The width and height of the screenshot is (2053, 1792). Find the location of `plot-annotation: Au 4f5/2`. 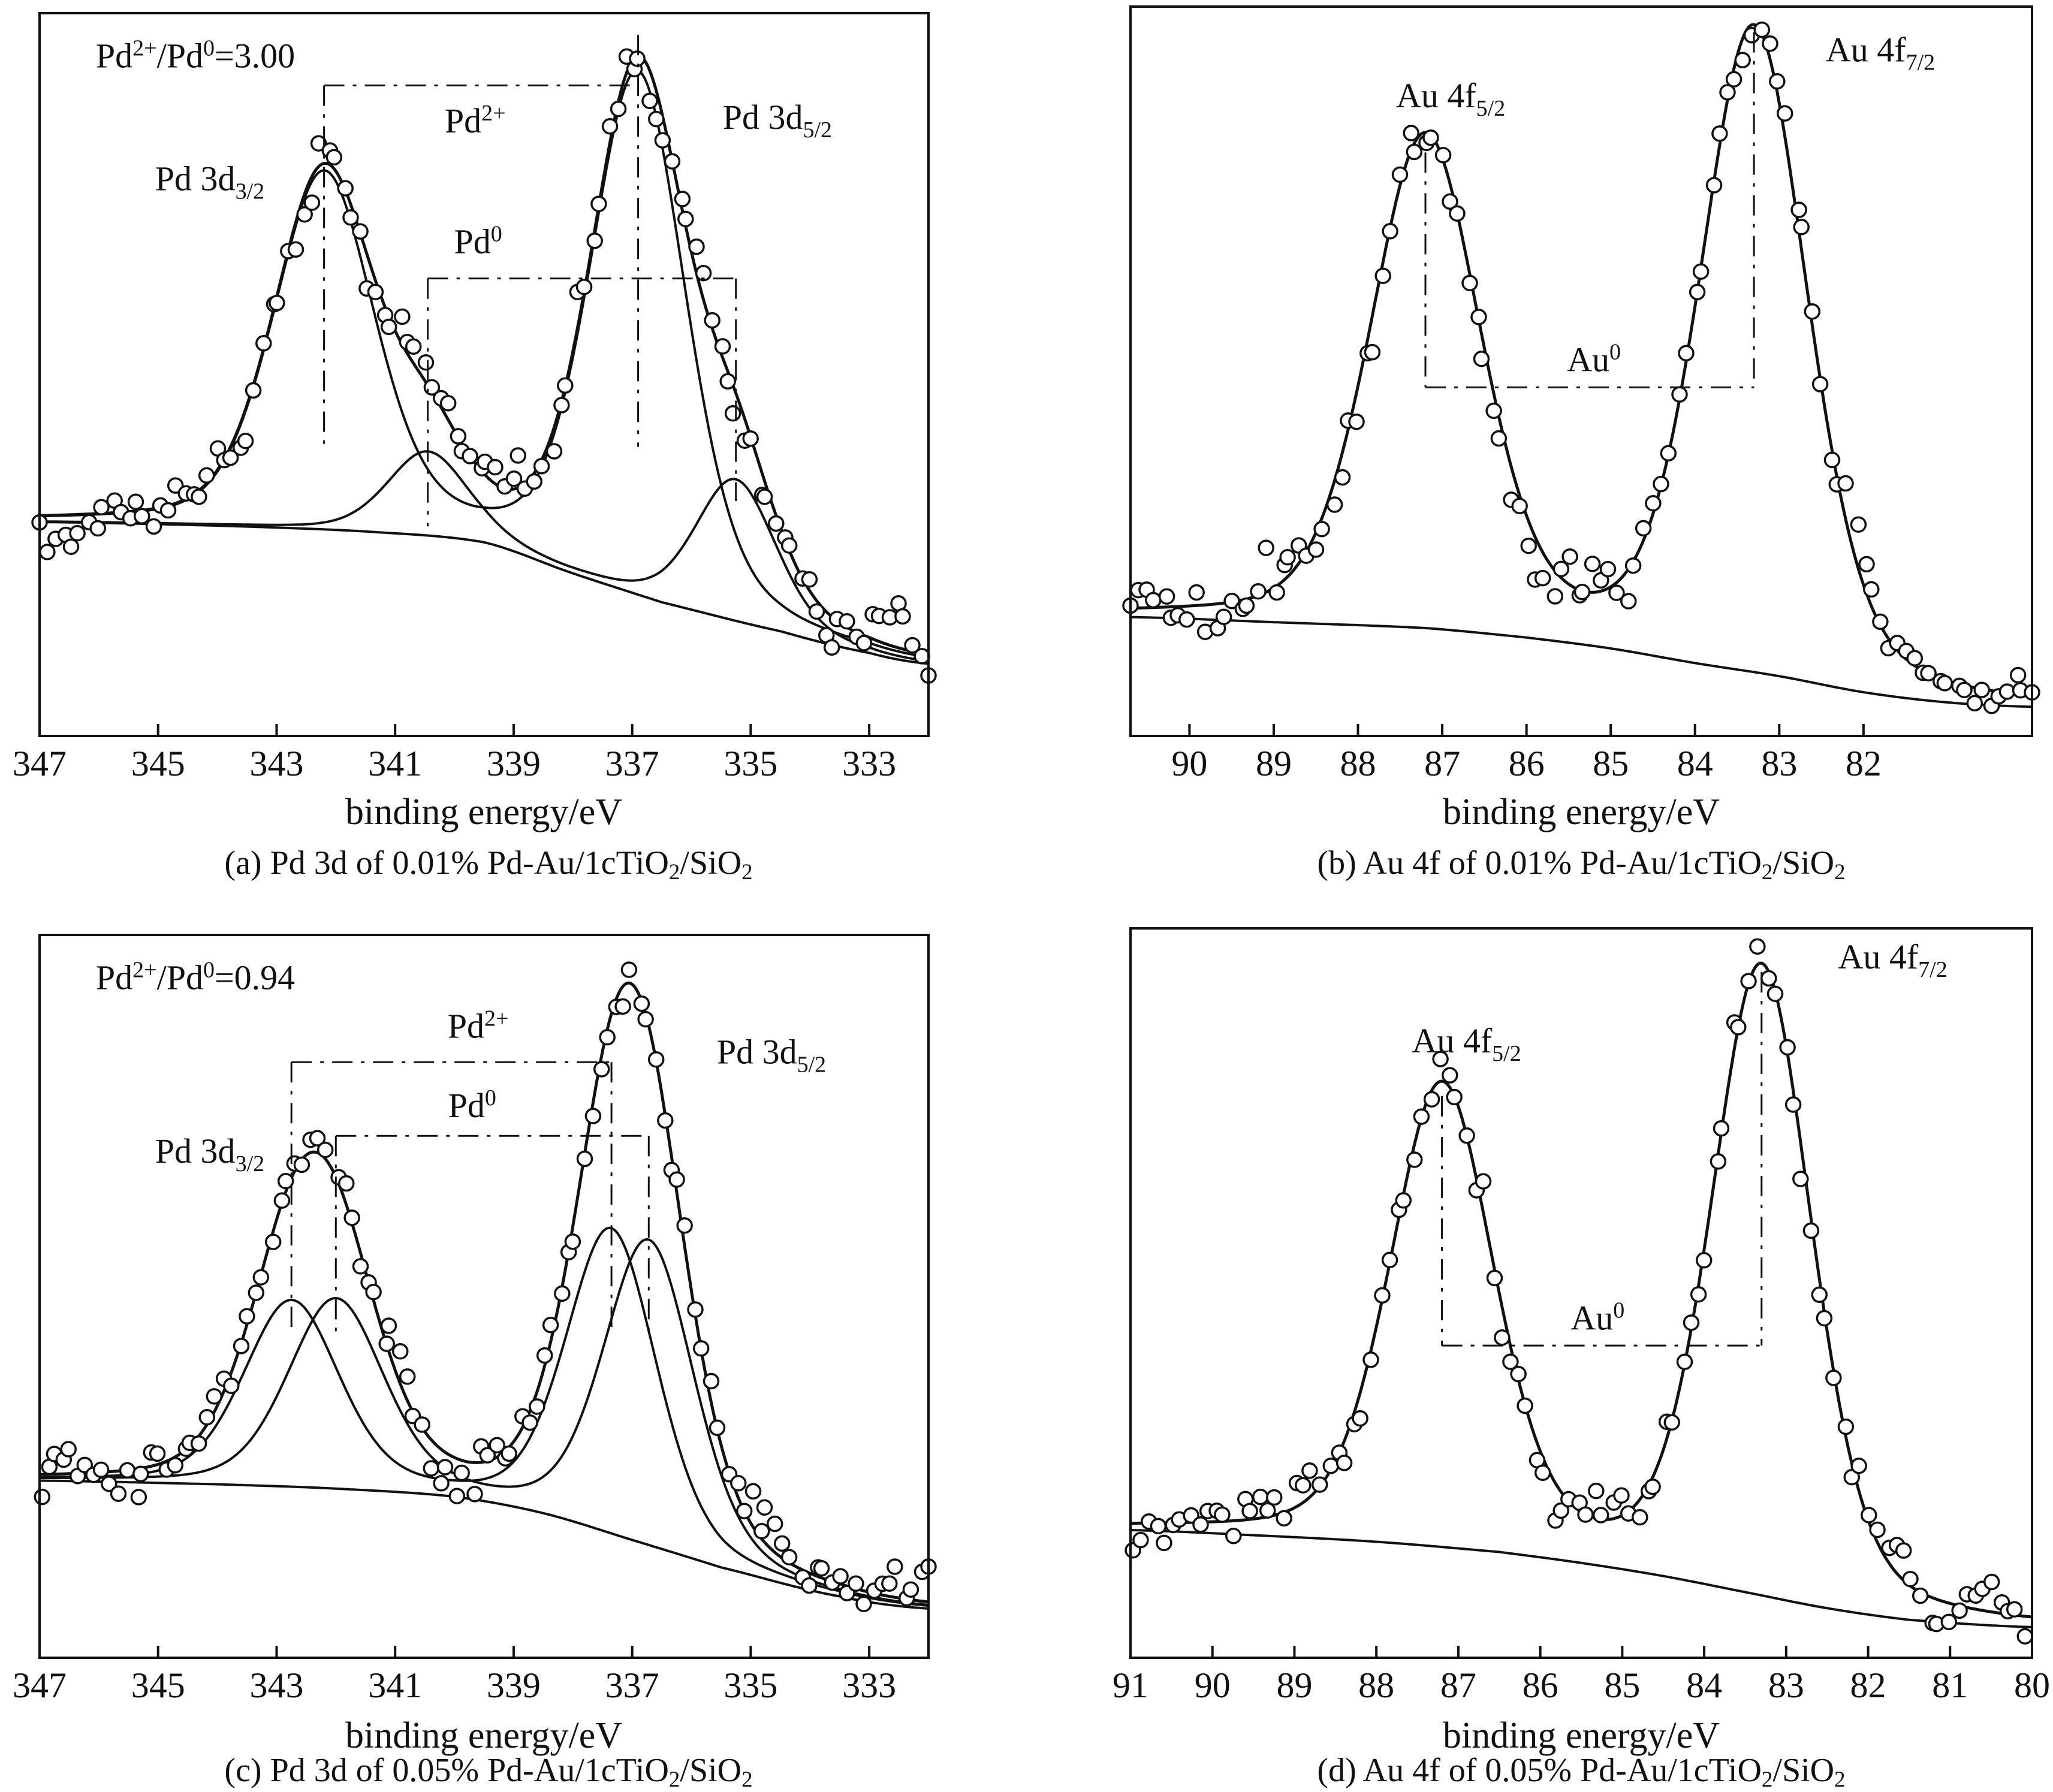

plot-annotation: Au 4f5/2 is located at coordinates (1450, 98).